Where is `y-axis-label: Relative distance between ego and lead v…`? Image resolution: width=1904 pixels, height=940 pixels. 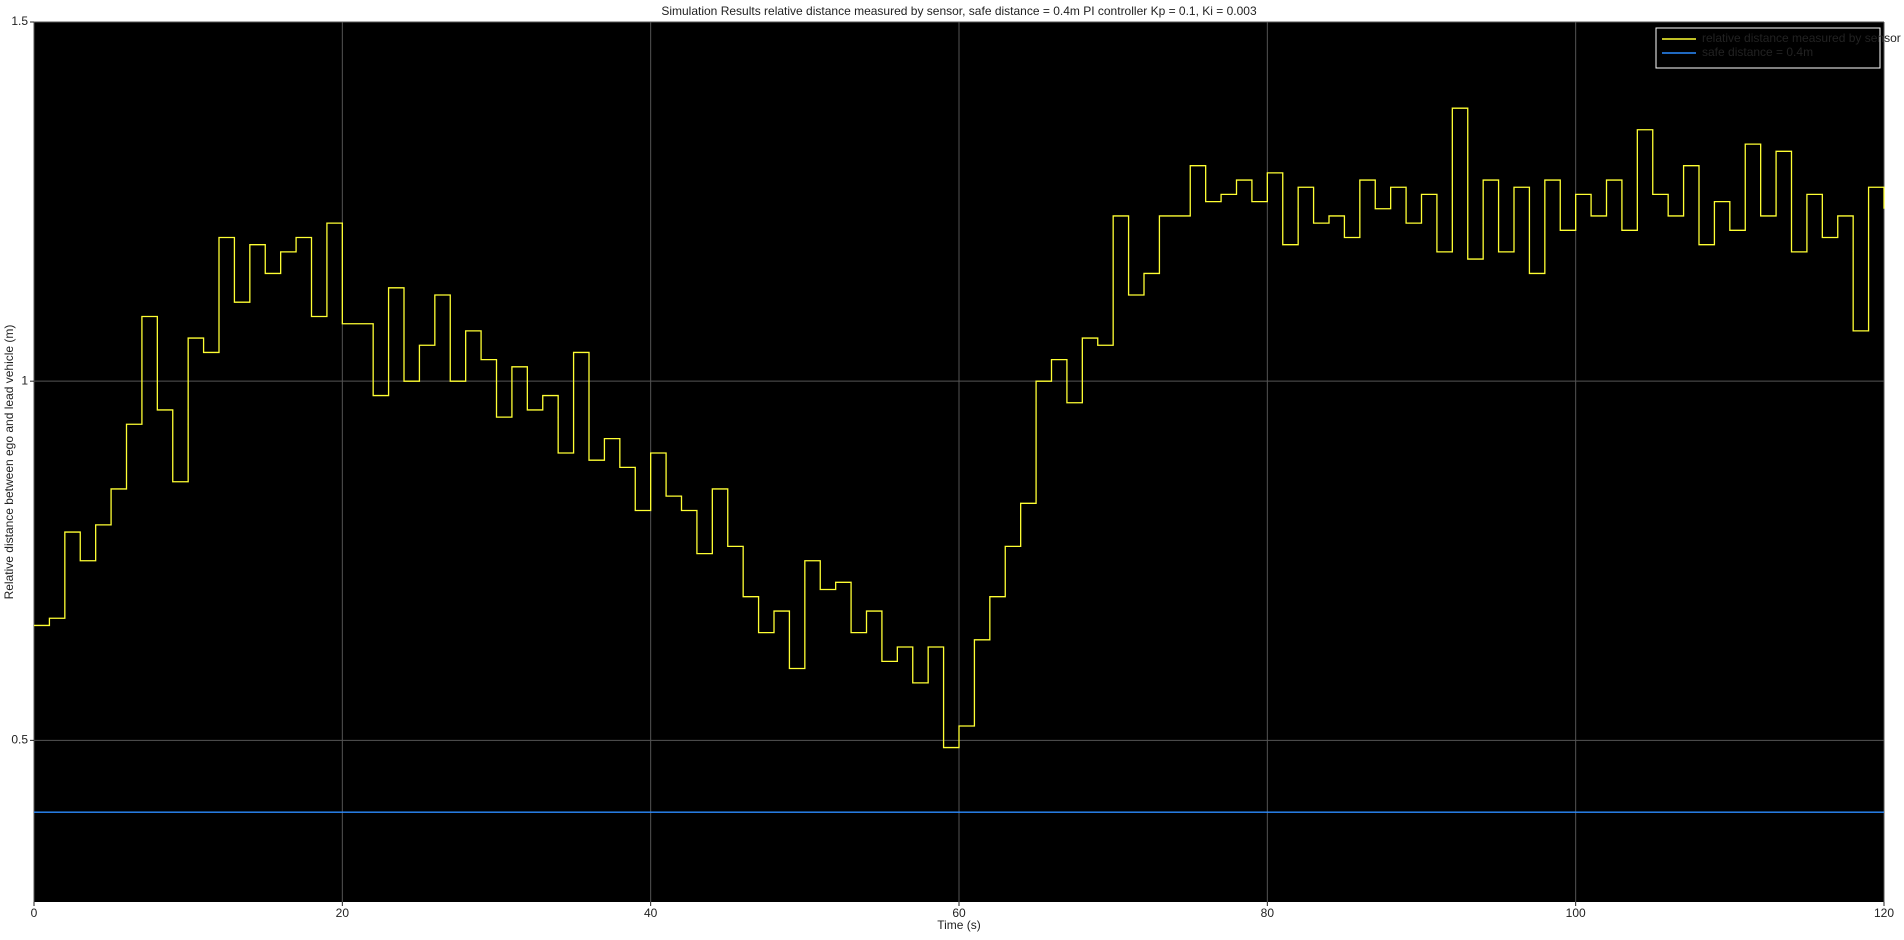 y-axis-label: Relative distance between ego and lead v… is located at coordinates (9, 462).